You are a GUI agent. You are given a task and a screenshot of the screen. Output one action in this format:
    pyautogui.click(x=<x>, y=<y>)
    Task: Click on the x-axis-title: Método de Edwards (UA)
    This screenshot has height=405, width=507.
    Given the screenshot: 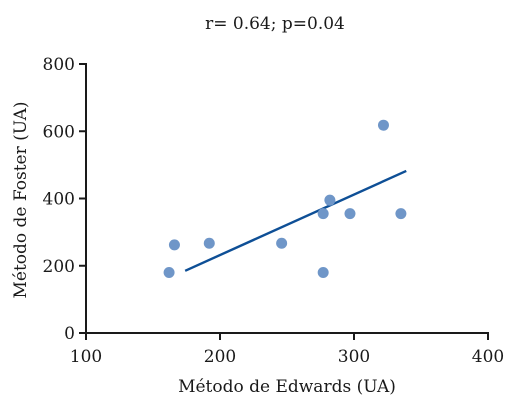 What is the action you would take?
    pyautogui.click(x=287, y=387)
    